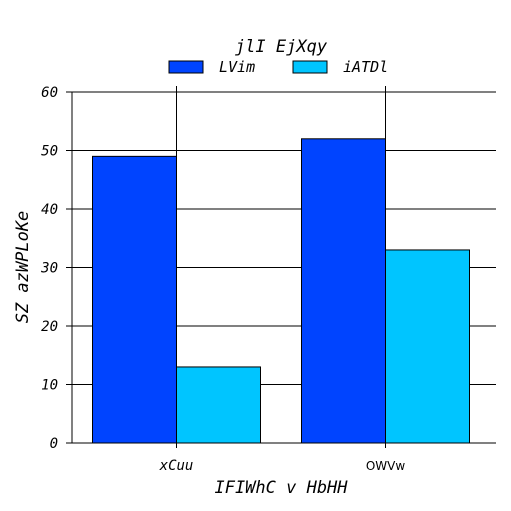 Image resolution: width=511 pixels, height=511 pixels. What do you see at coordinates (278, 67) in the screenshot?
I see `legend: LVim iATDl` at bounding box center [278, 67].